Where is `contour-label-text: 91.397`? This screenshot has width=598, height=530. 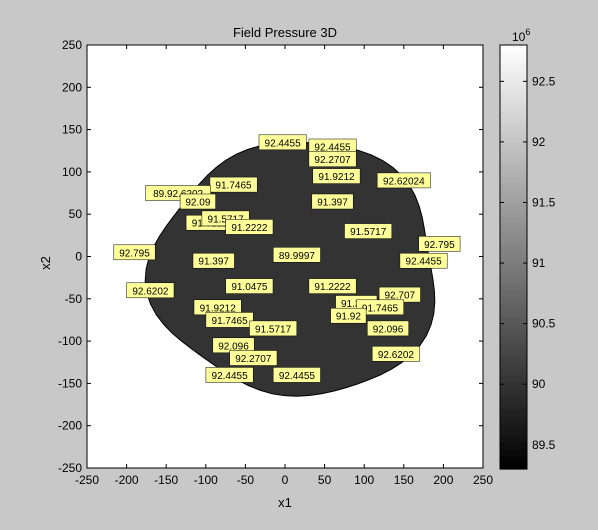 contour-label-text: 91.397 is located at coordinates (332, 203).